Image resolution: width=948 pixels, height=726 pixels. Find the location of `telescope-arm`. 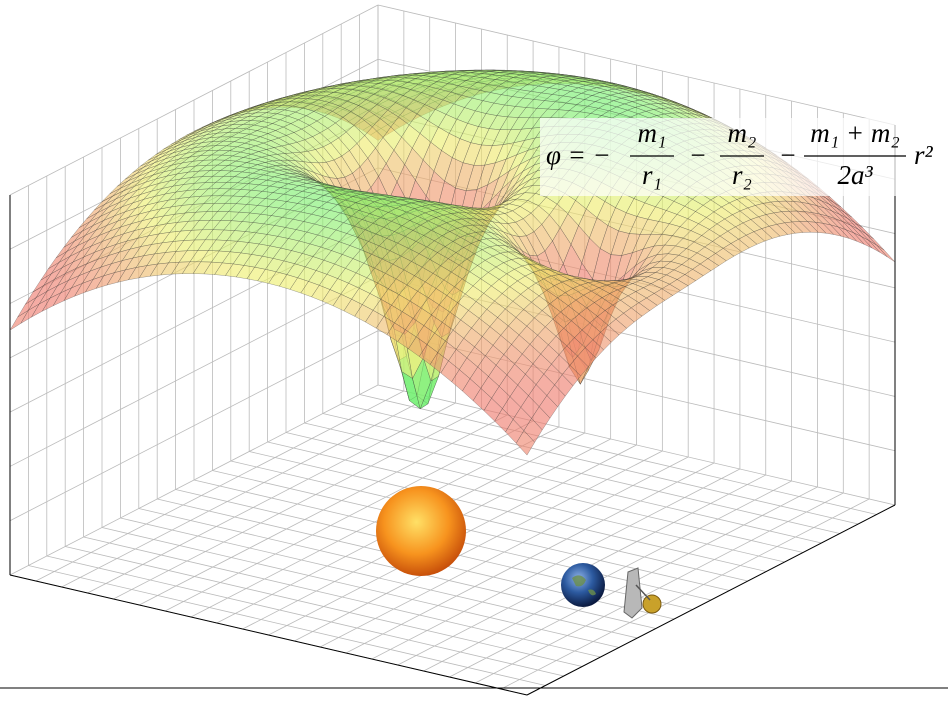

telescope-arm is located at coordinates (643, 592).